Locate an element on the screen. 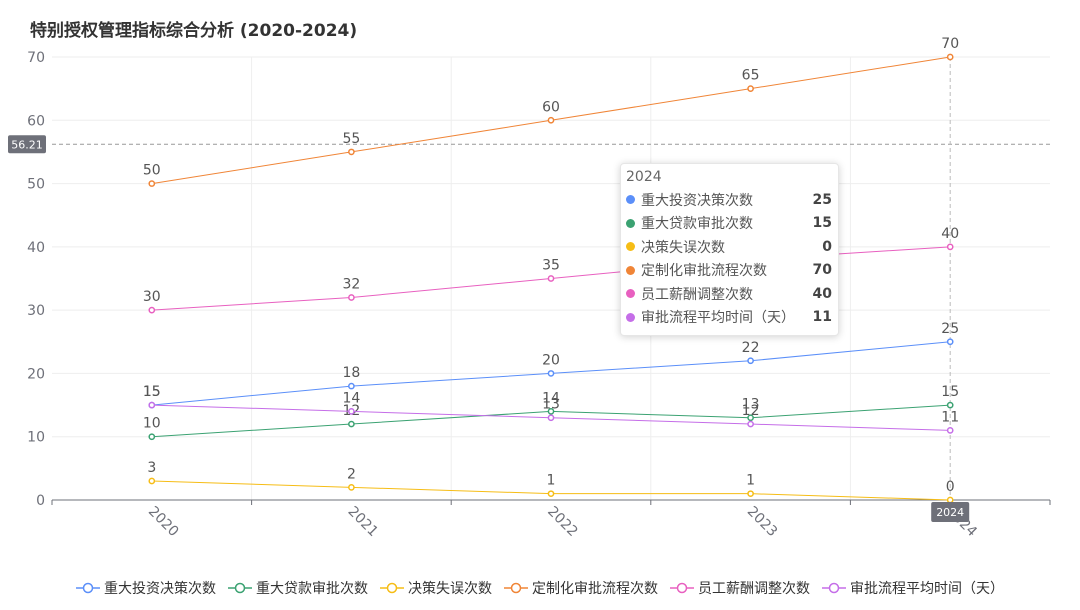 The width and height of the screenshot is (1080, 610). tooltip-series-value: 0 is located at coordinates (827, 246).